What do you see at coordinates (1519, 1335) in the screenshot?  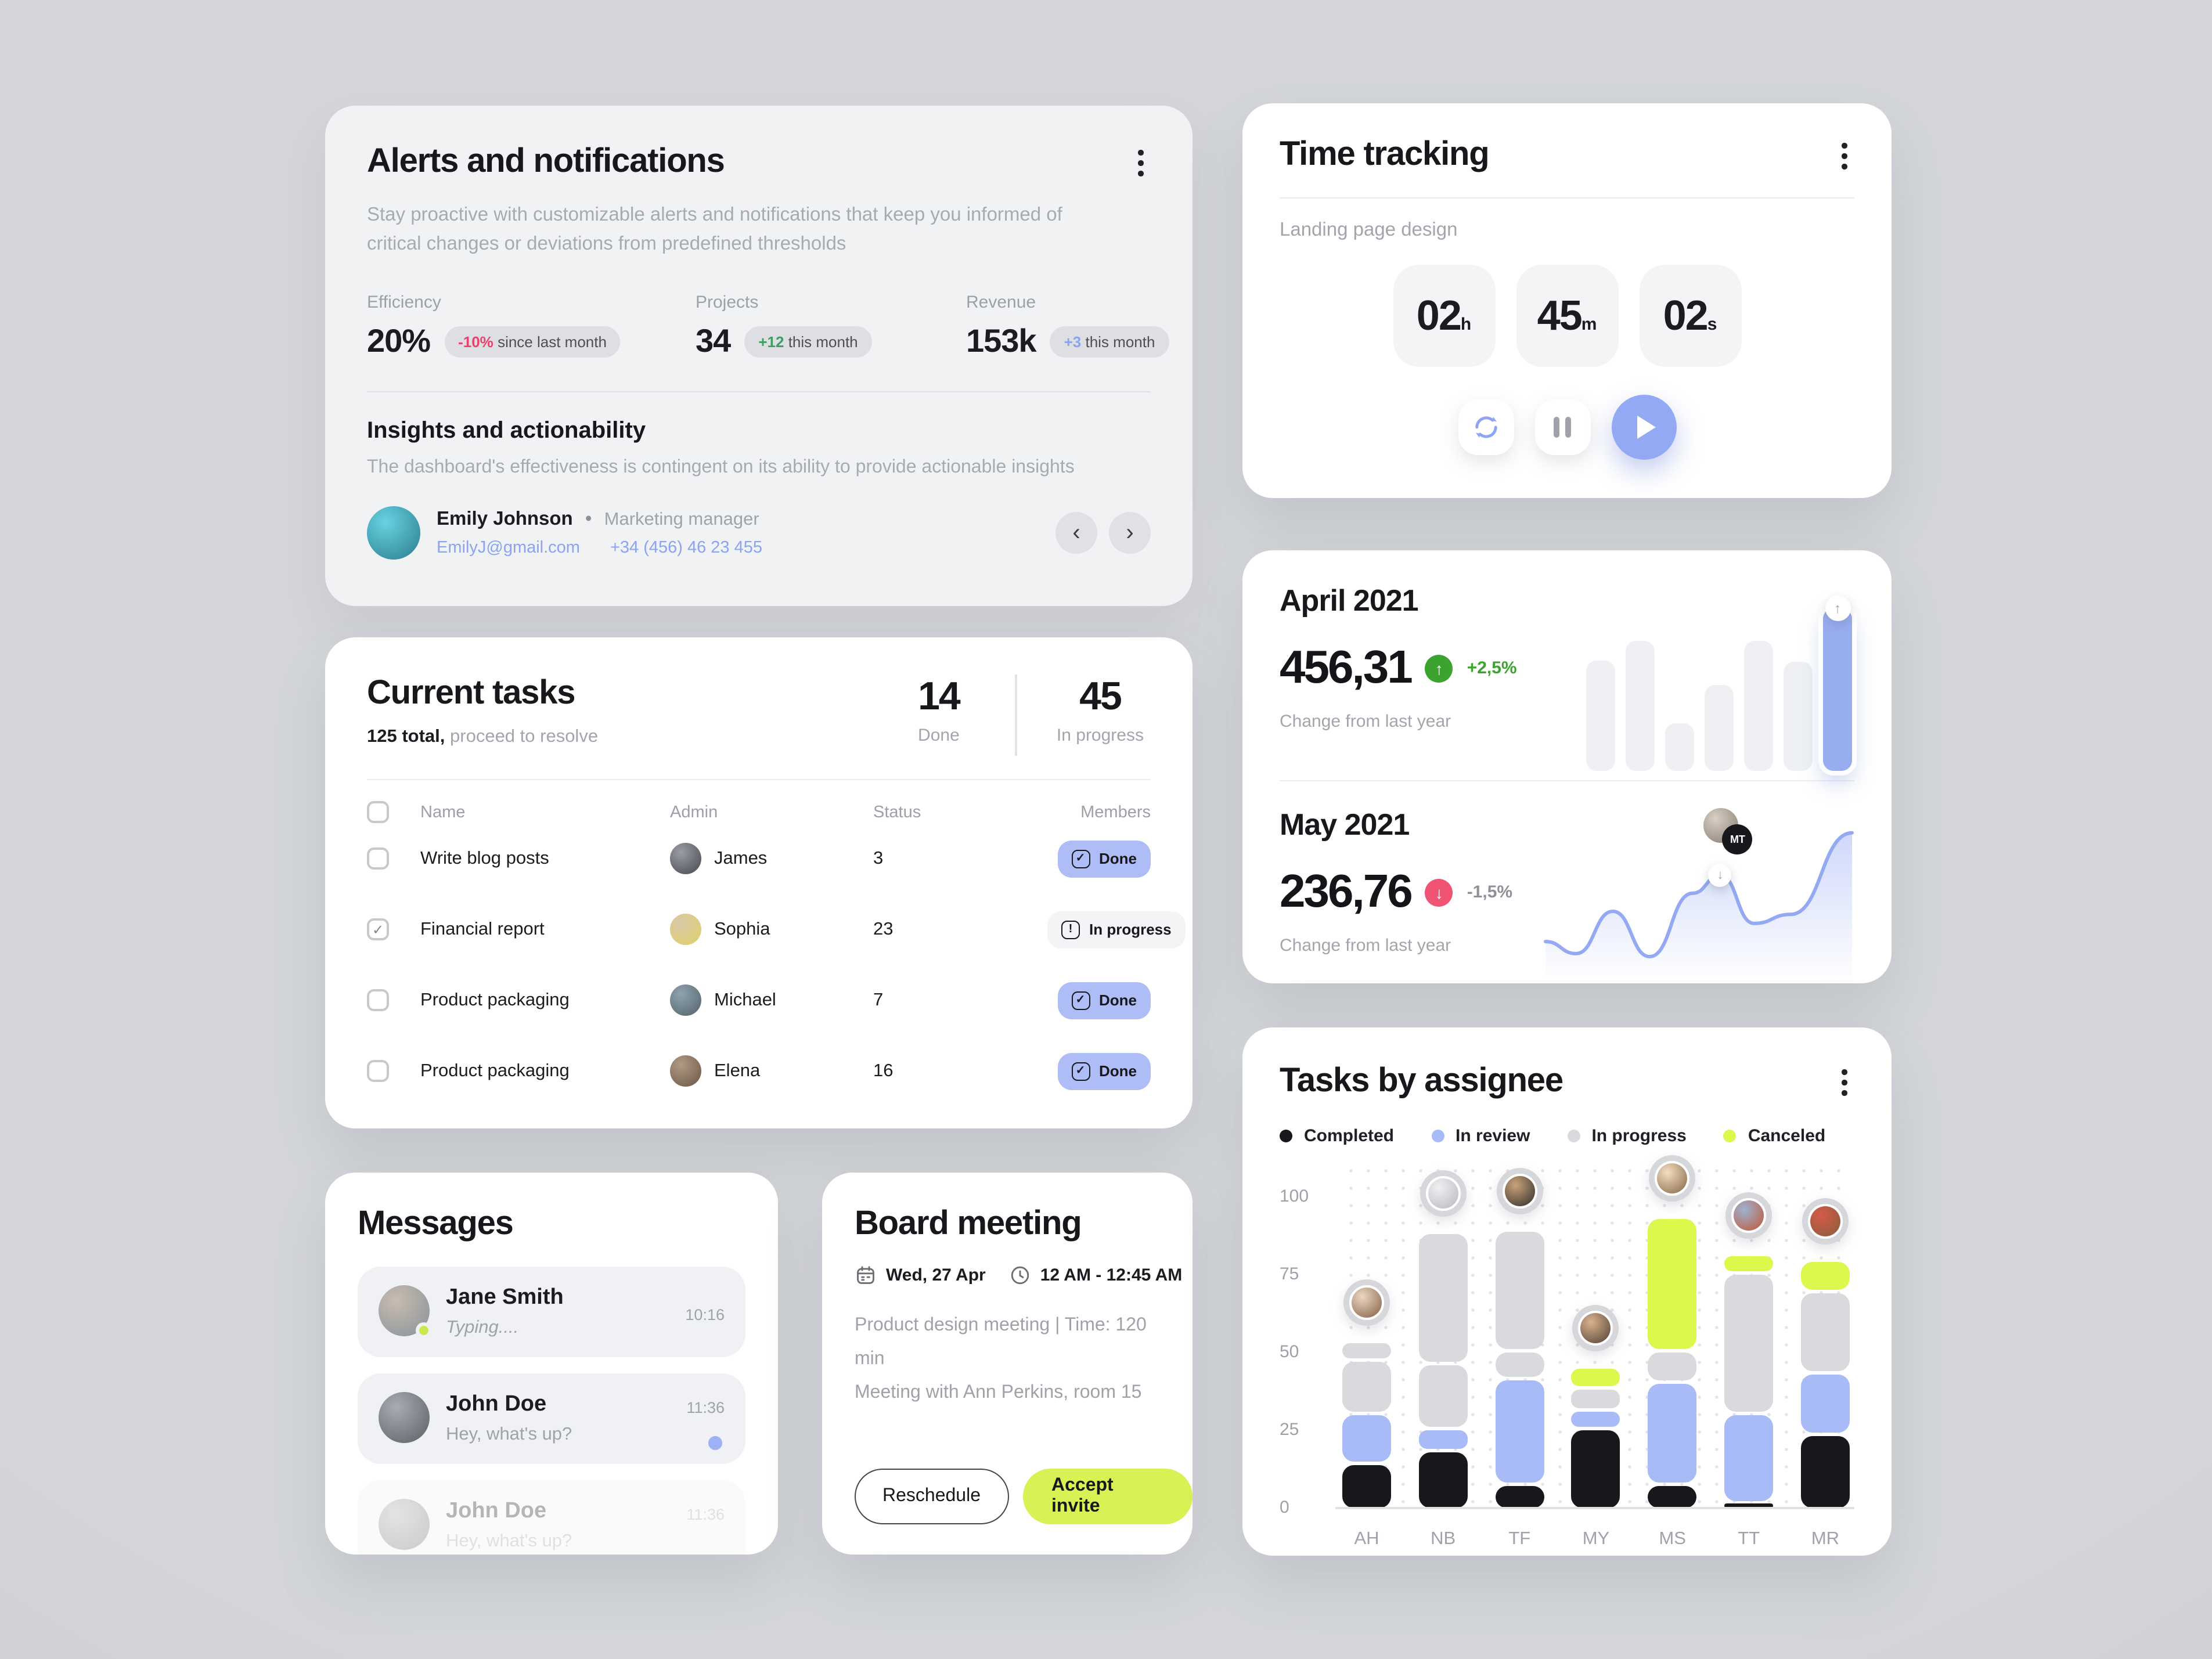 I see `bar-TF` at bounding box center [1519, 1335].